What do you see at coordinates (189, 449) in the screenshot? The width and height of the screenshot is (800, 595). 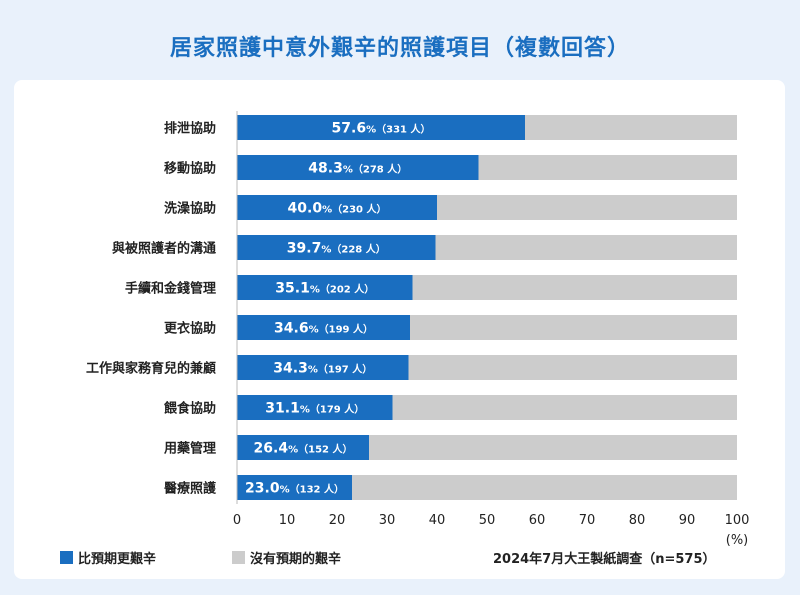 I see `category-label: 用藥管理` at bounding box center [189, 449].